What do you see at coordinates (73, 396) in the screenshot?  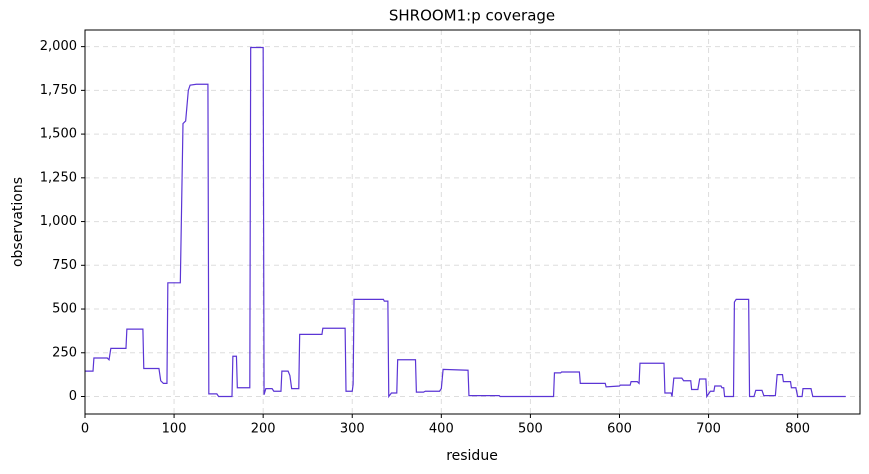 I see `y-tick-label: 0` at bounding box center [73, 396].